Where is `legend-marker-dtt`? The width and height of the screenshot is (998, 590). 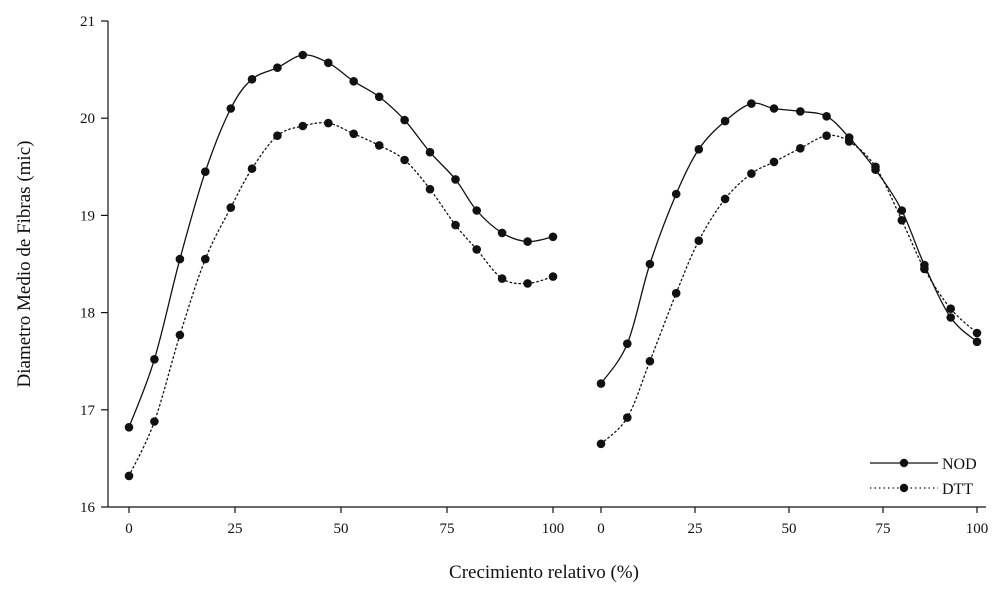
legend-marker-dtt is located at coordinates (904, 488).